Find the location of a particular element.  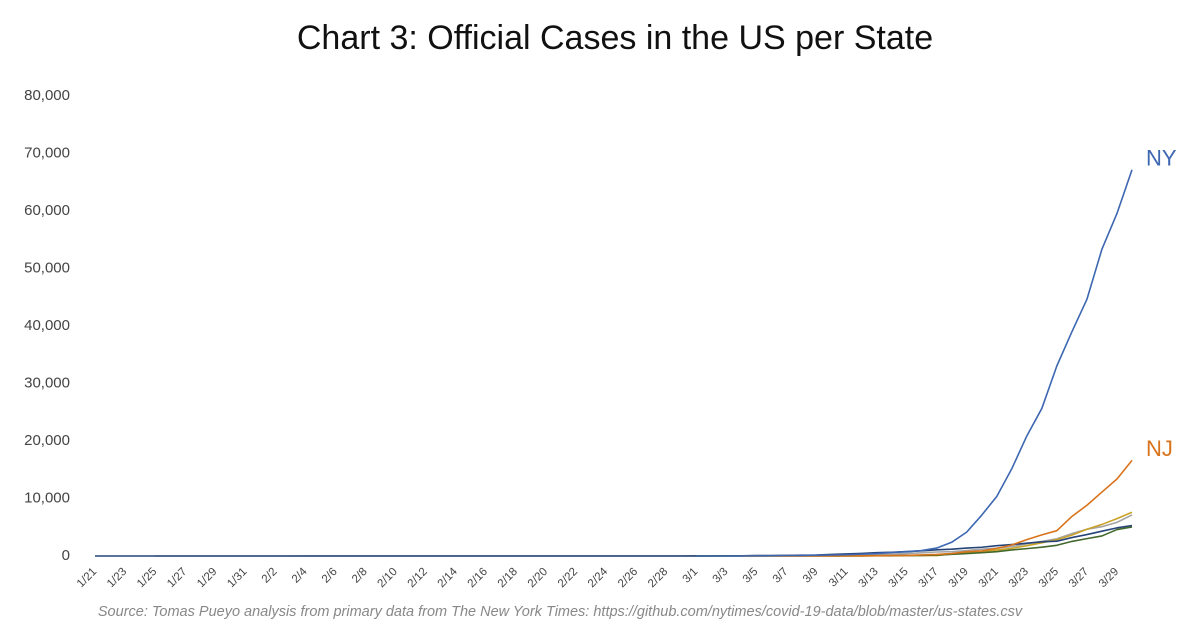

x-tick-label: 3/11 is located at coordinates (839, 578).